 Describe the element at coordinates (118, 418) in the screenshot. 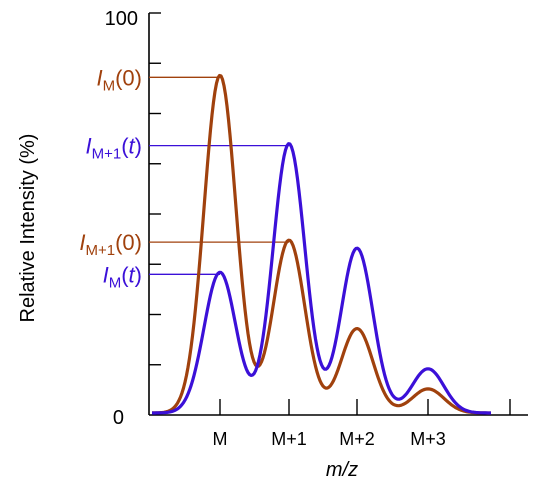

I see `y-tick-label-0: 0` at that location.